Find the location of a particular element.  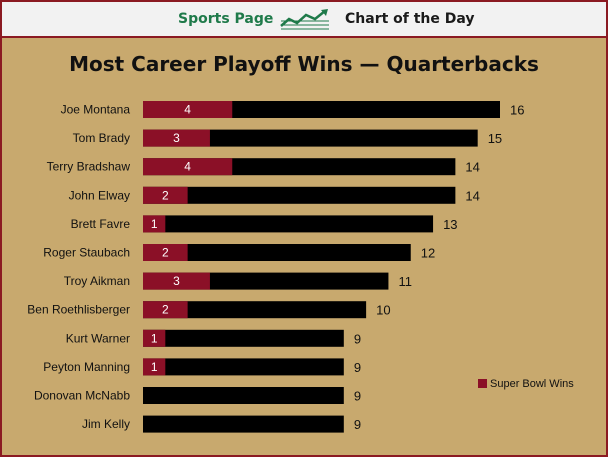

total-data-label: 13 is located at coordinates (450, 224).